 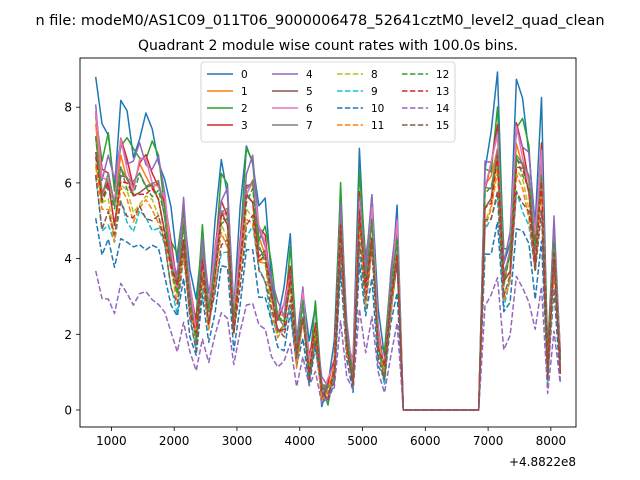 What do you see at coordinates (237, 441) in the screenshot?
I see `x-tick-label: 3000` at bounding box center [237, 441].